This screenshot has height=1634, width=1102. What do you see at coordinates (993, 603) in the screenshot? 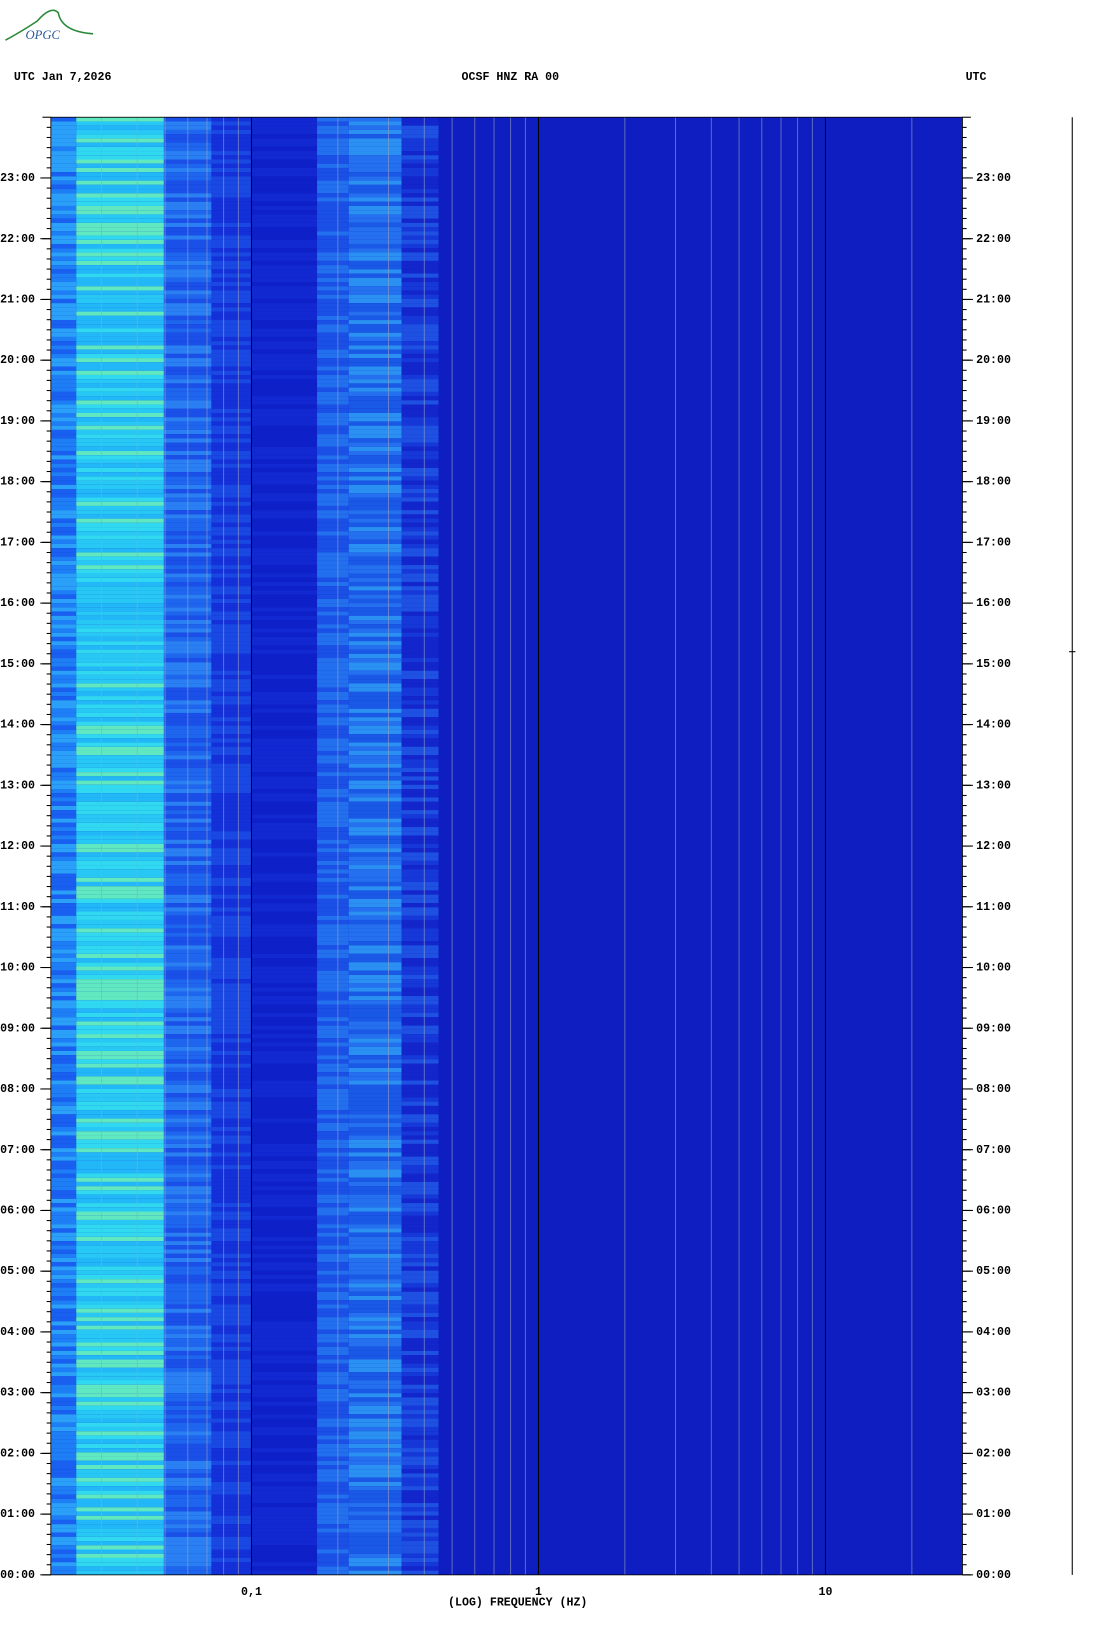
I see `y-tick-label: 16:00` at bounding box center [993, 603].